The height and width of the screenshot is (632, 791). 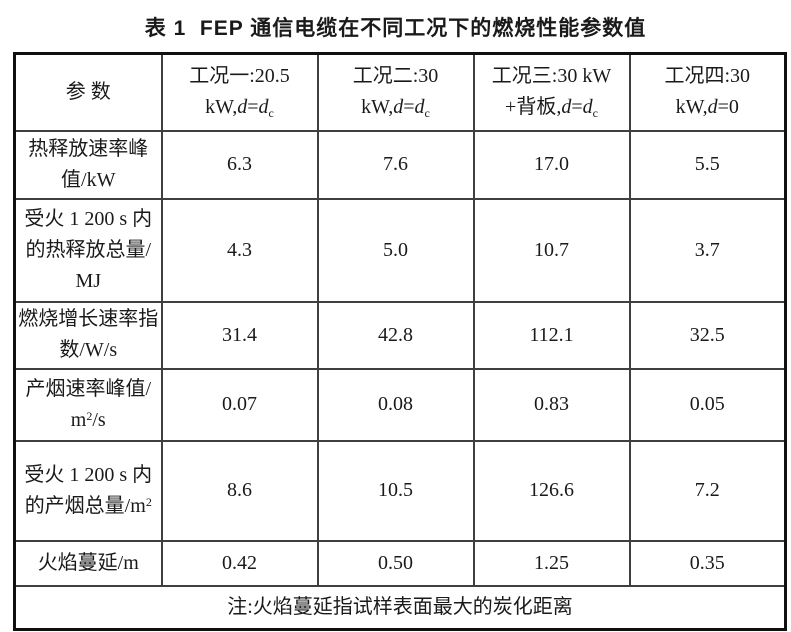 I want to click on value-cell: 0.08, so click(x=395, y=404).